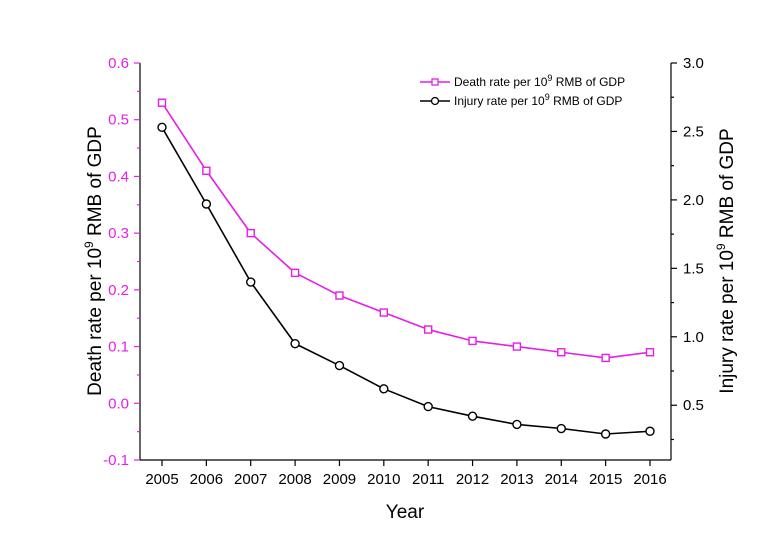 The image size is (779, 551). What do you see at coordinates (118, 176) in the screenshot?
I see `left-tick-label: 0.4` at bounding box center [118, 176].